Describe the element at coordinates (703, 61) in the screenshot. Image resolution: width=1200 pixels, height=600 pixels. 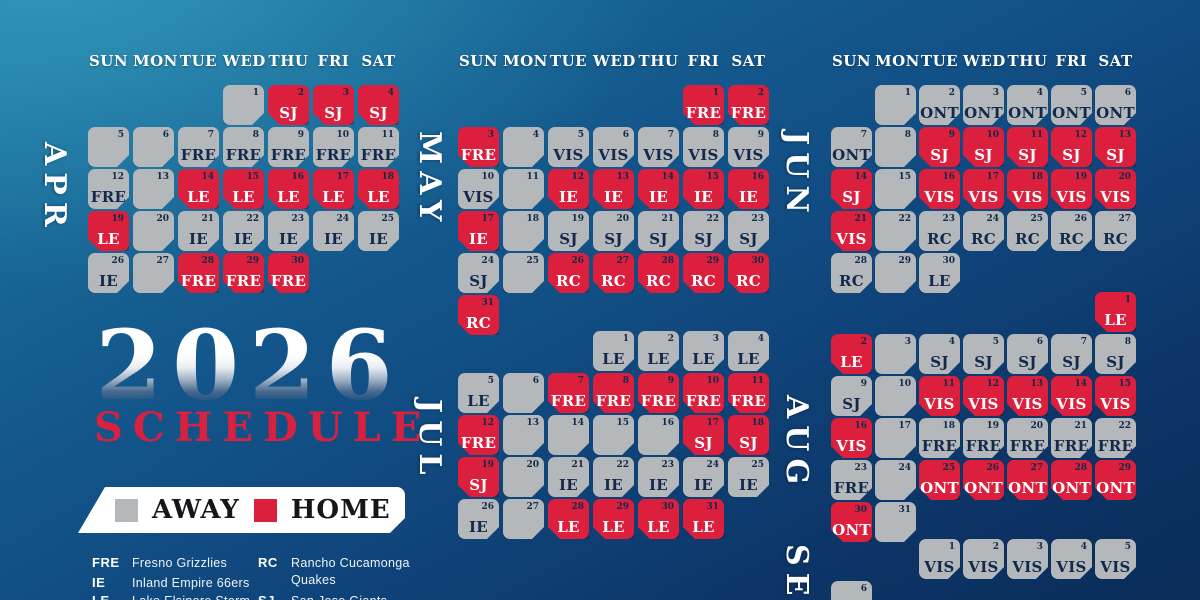
I see `day-header-fri: FRI` at that location.